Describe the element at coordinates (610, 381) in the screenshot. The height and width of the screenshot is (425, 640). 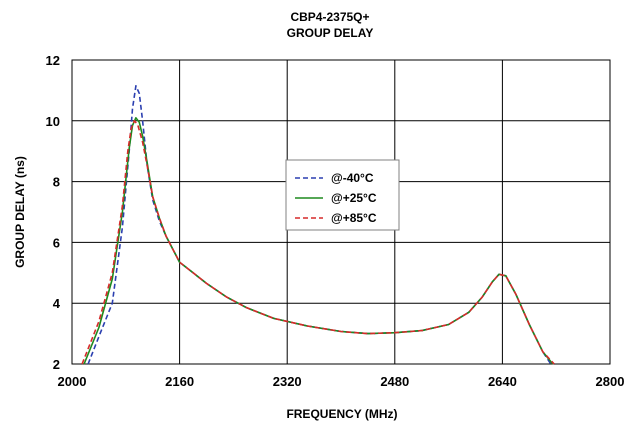
I see `x-tick-label: 2800` at that location.